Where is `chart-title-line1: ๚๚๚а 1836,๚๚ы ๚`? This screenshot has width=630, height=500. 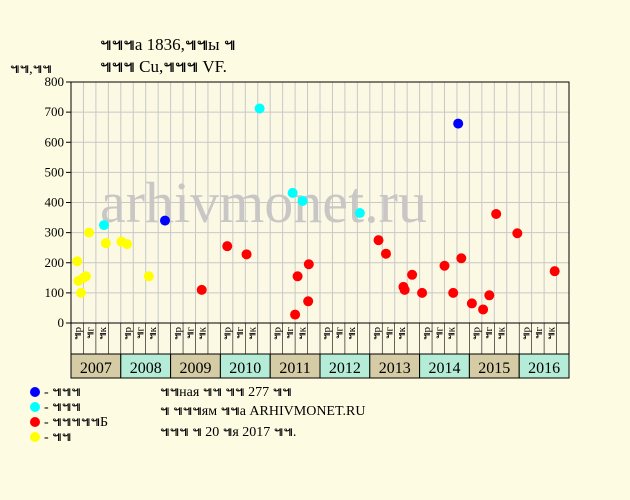 chart-title-line1: ๚๚๚а 1836,๚๚ы ๚ is located at coordinates (167, 44).